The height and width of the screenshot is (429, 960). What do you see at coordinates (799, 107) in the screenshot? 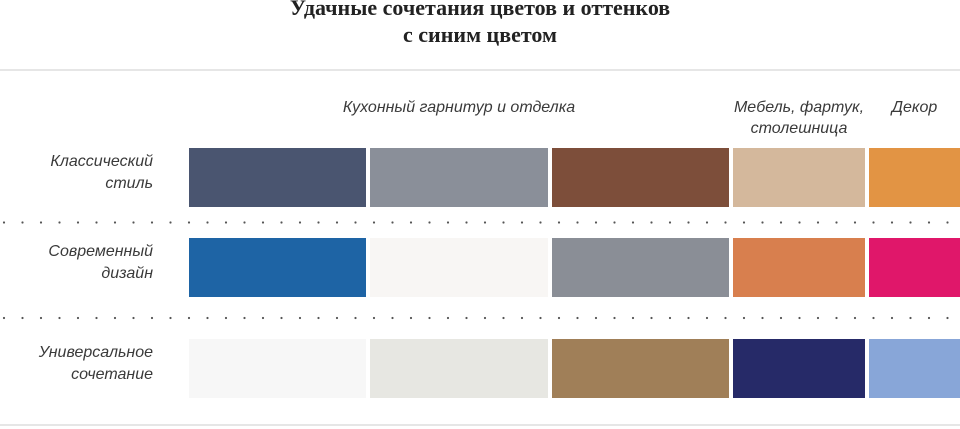
I see `column-header: Мебель, фартук,` at bounding box center [799, 107].